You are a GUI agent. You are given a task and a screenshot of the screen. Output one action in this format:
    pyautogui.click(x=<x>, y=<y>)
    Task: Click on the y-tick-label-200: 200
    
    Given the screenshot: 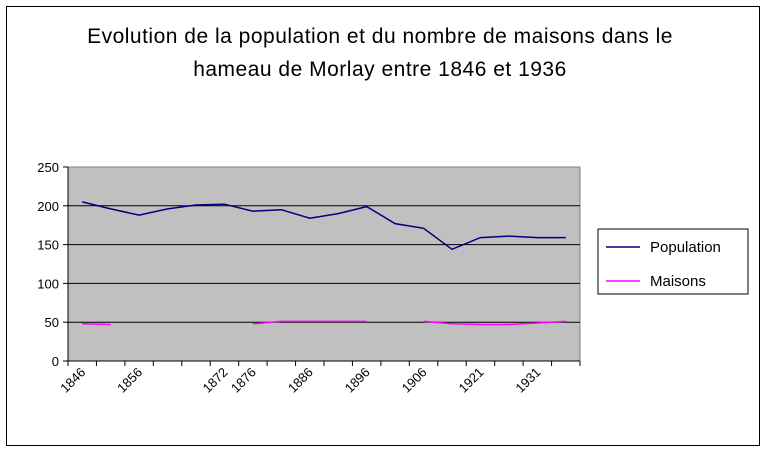 What is the action you would take?
    pyautogui.click(x=48, y=206)
    